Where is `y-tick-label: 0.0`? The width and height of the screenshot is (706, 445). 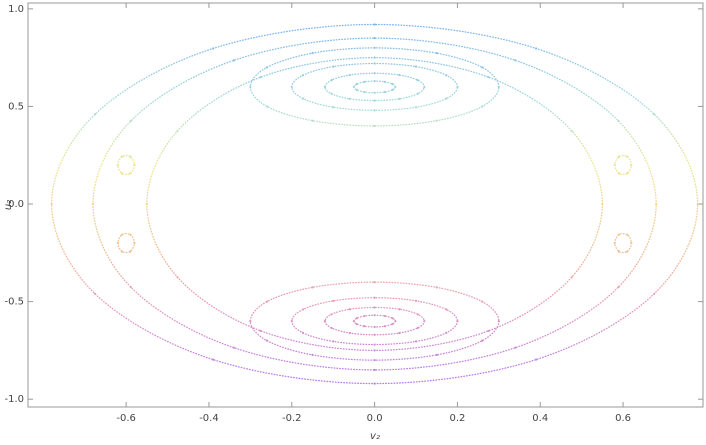 y-tick-label: 0.0 is located at coordinates (16, 204).